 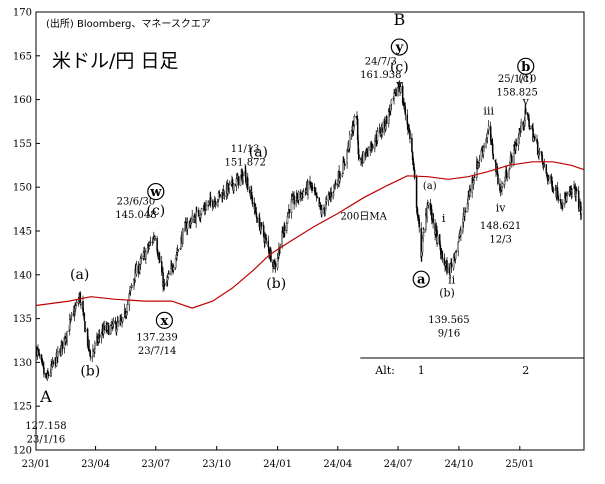 I want to click on annotation-text: 12/3, so click(x=500, y=240).